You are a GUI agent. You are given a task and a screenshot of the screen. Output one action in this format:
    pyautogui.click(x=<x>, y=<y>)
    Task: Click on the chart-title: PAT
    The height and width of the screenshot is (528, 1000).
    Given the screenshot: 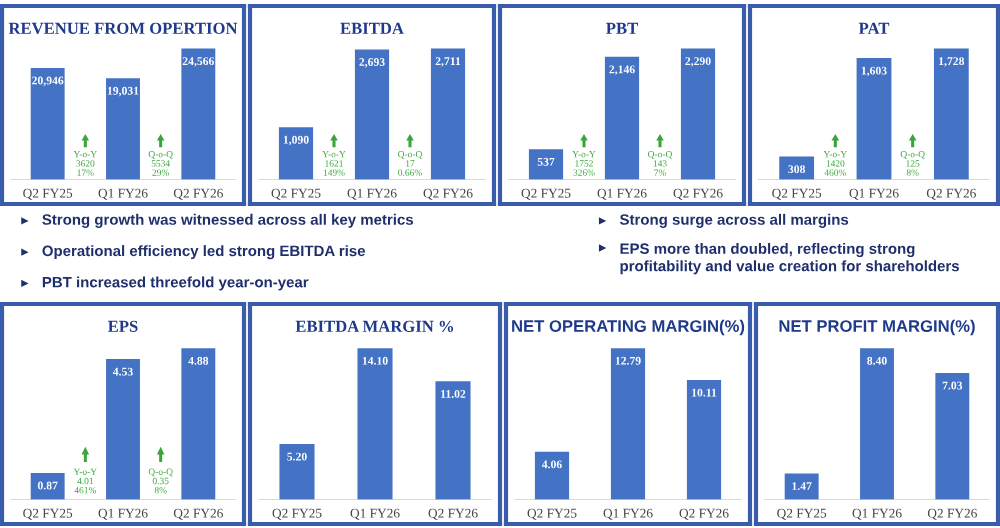 What is the action you would take?
    pyautogui.click(x=874, y=28)
    